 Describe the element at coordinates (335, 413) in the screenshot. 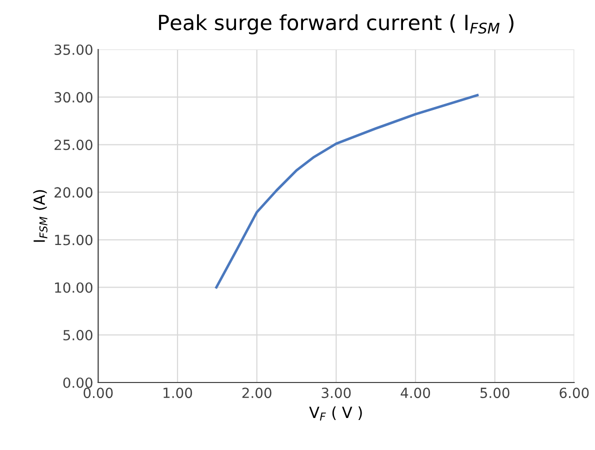

I see `x-axis-title: V$_{F}$ ( V )` at that location.